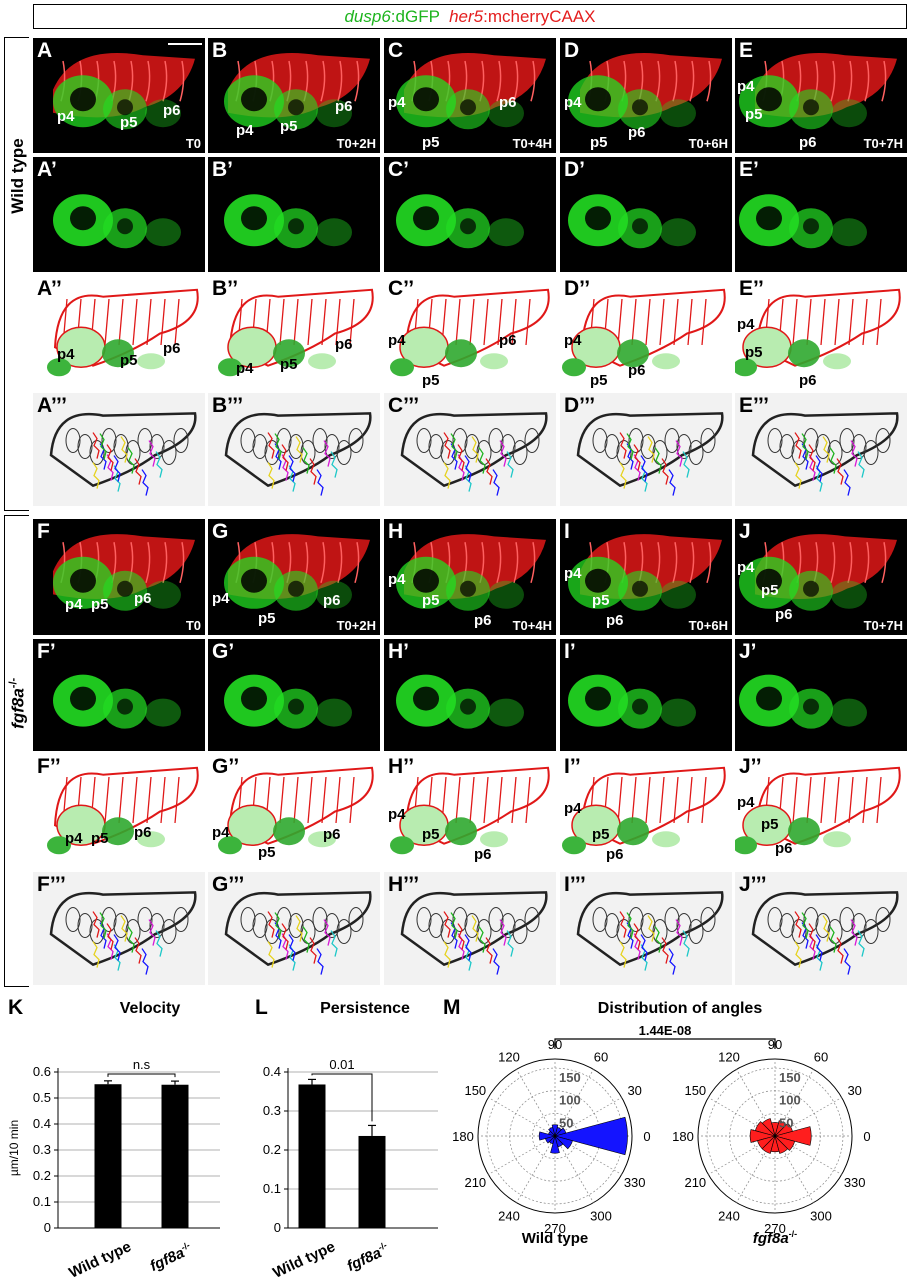  Describe the element at coordinates (601, 1216) in the screenshot. I see `angle-label: 300` at that location.